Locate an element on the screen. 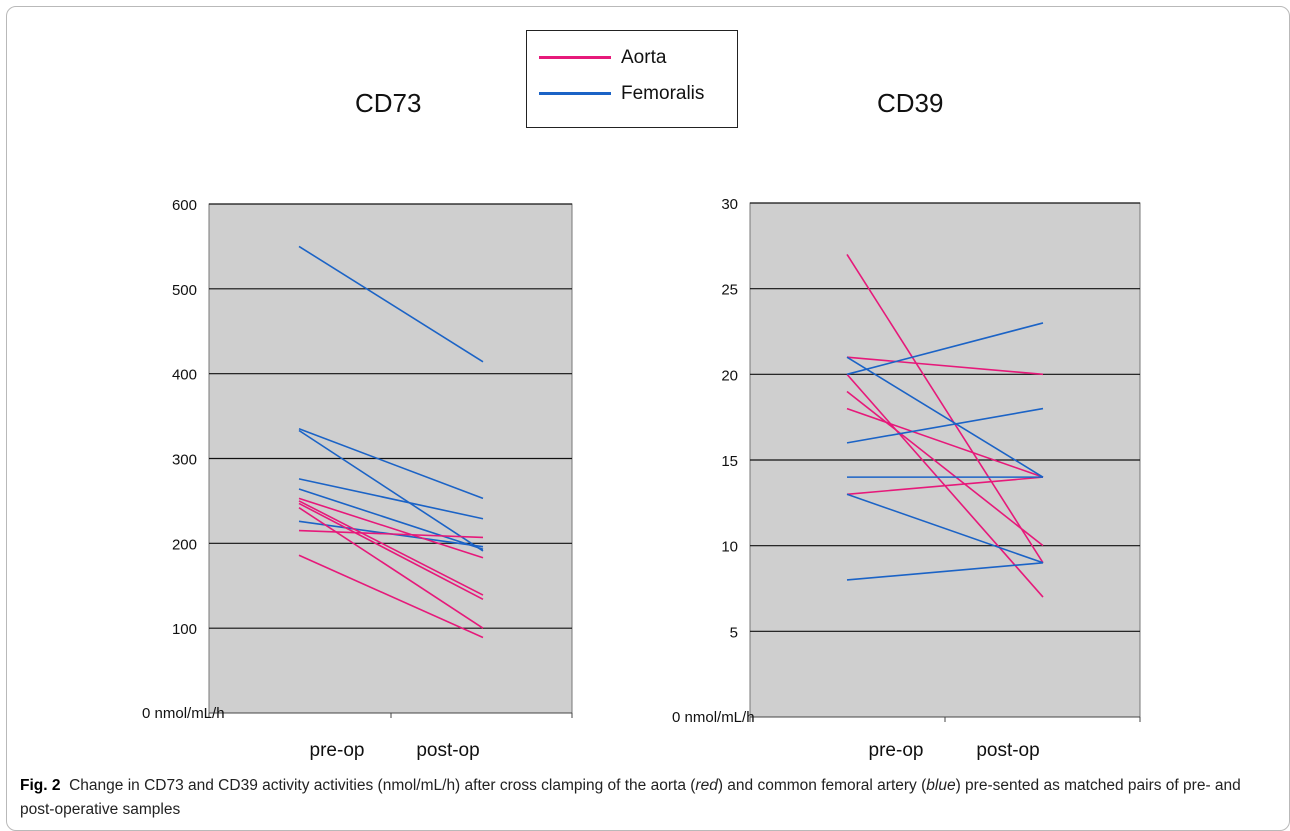 This screenshot has height=831, width=1290. category-label-cd39: post-op is located at coordinates (1007, 750).